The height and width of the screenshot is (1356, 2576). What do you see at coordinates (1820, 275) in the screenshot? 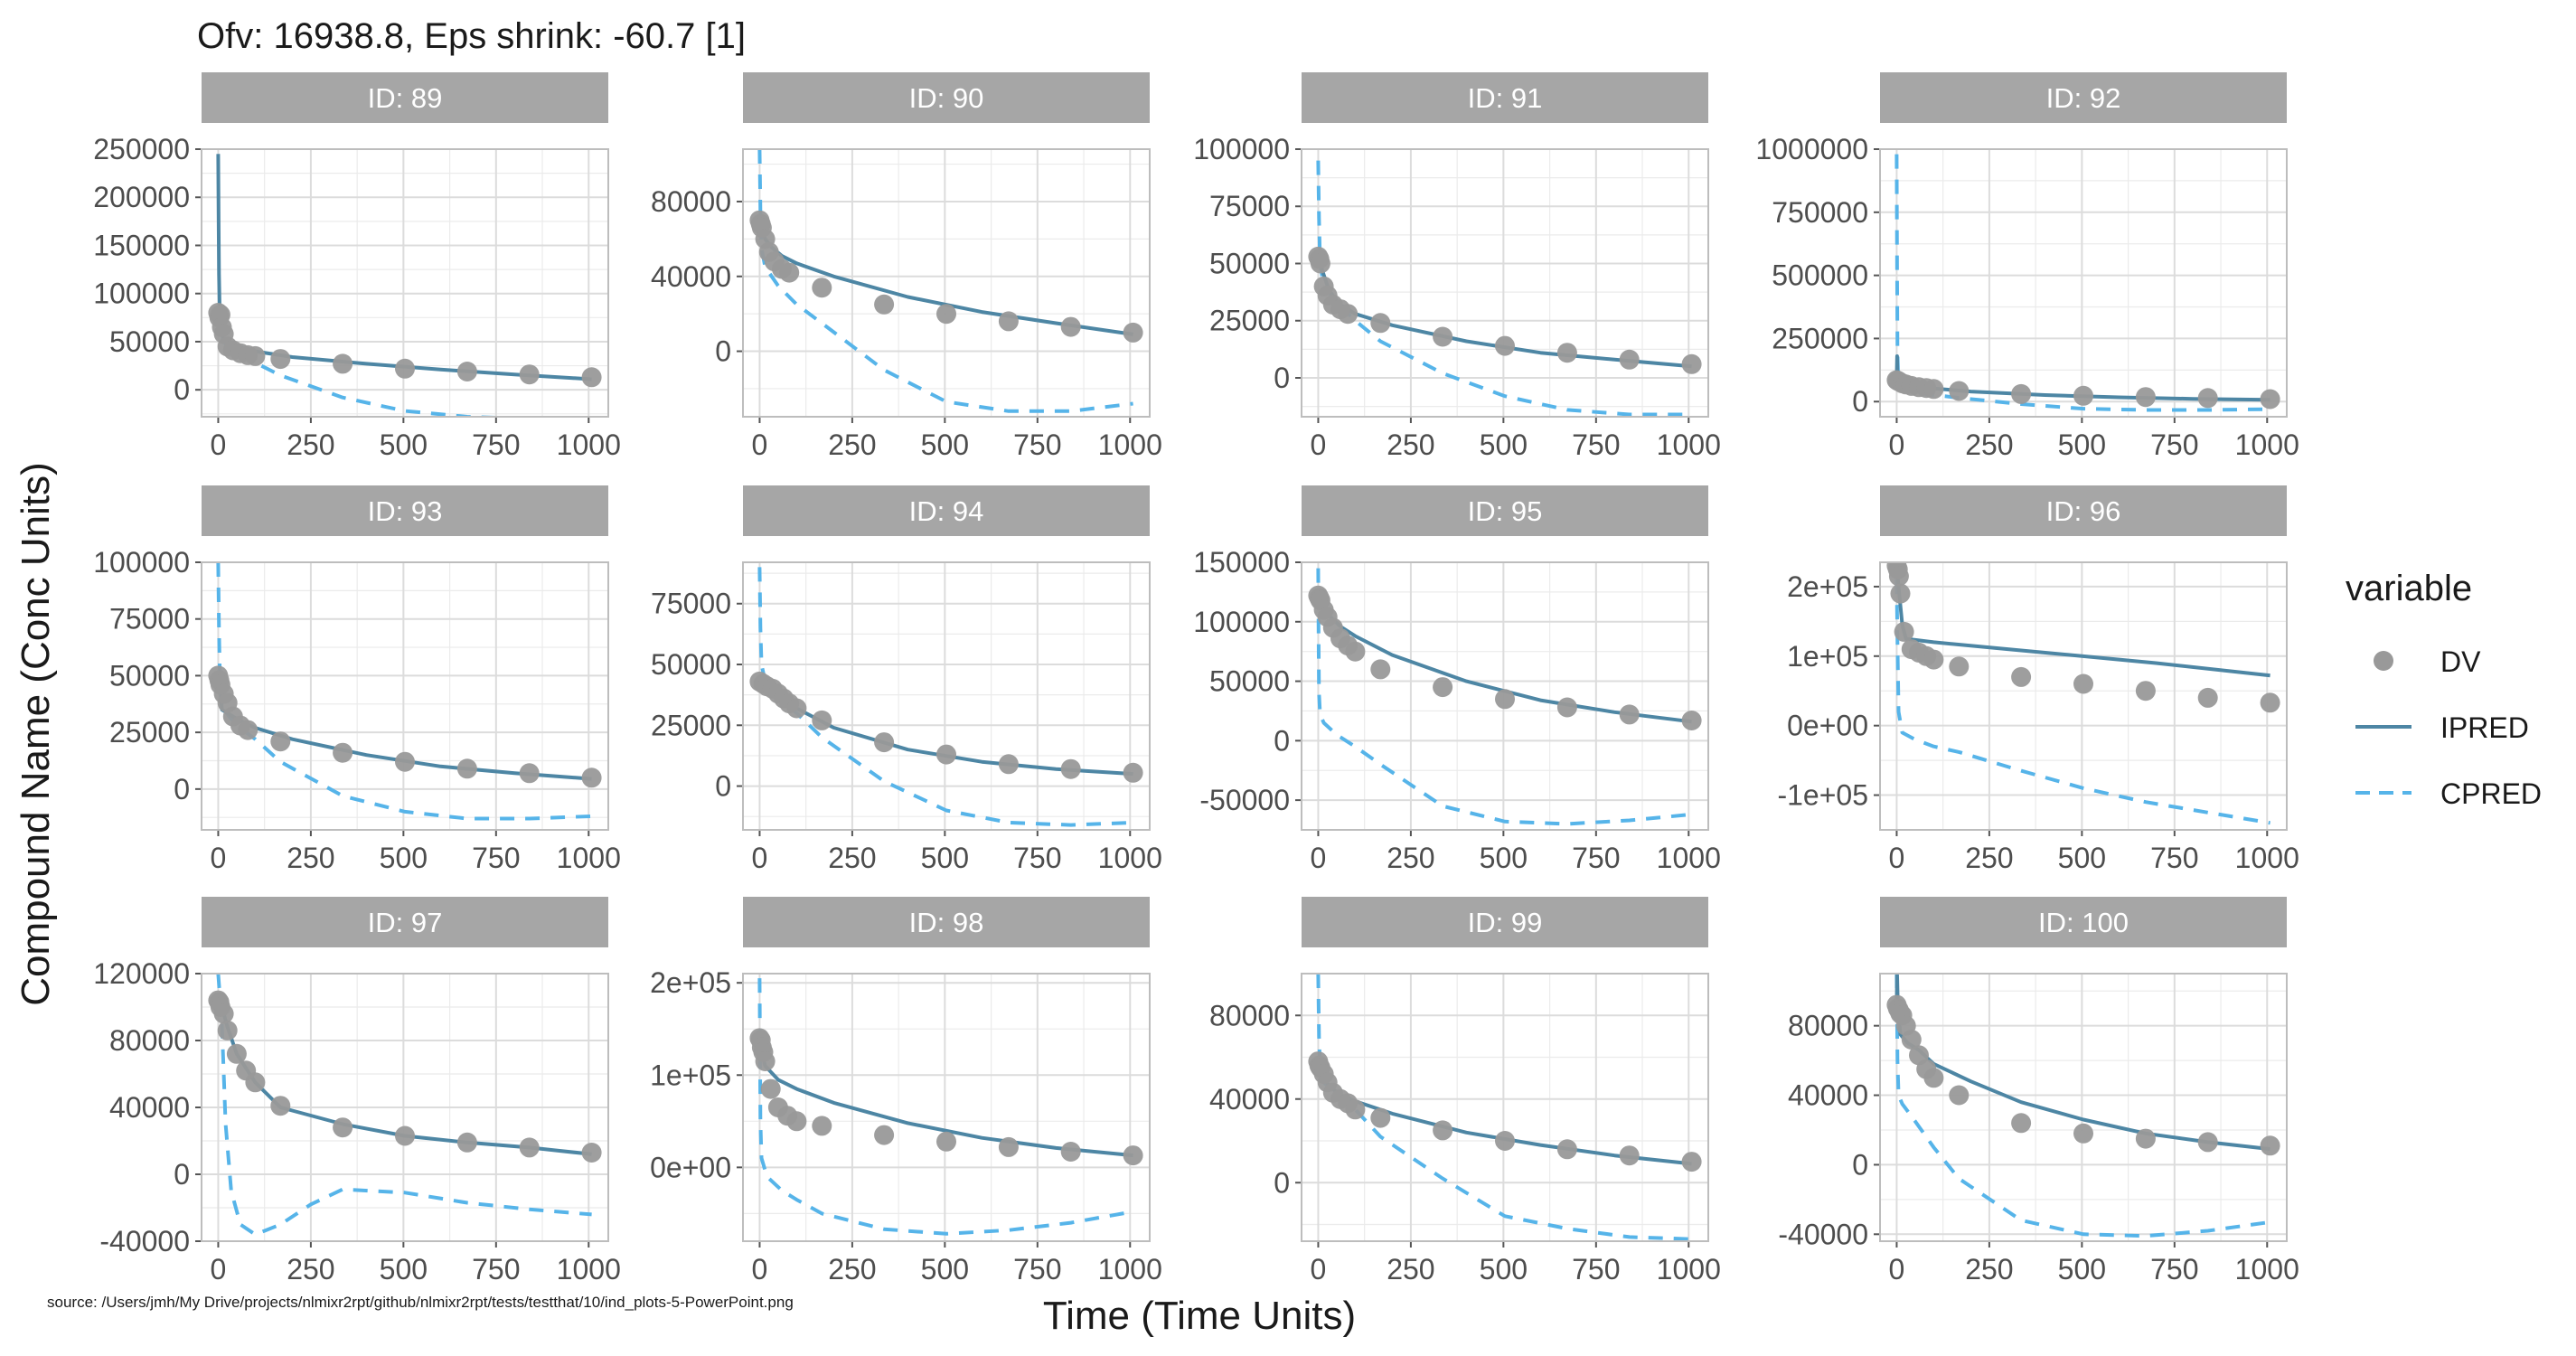
I see `y-tick-label: 500000` at bounding box center [1820, 275].